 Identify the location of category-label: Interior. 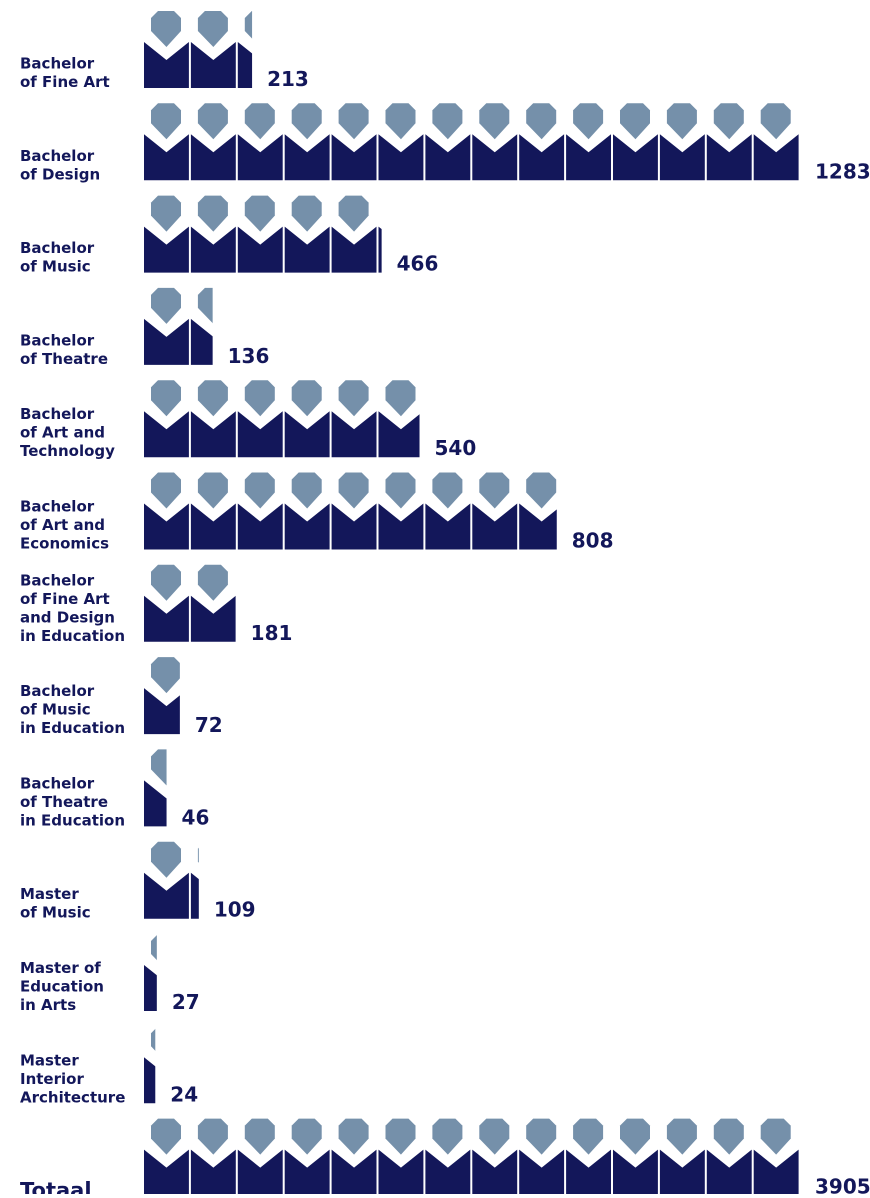
(52, 1079).